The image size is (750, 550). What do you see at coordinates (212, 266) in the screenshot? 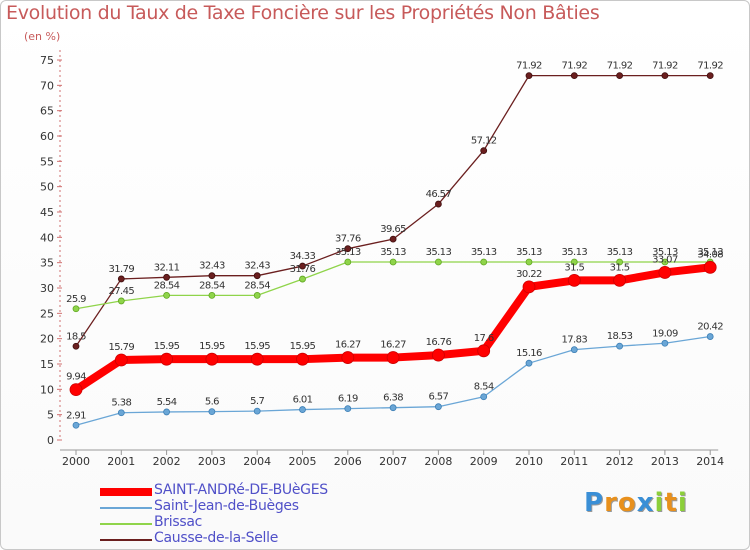
I see `data-label: 32.43` at bounding box center [212, 266].